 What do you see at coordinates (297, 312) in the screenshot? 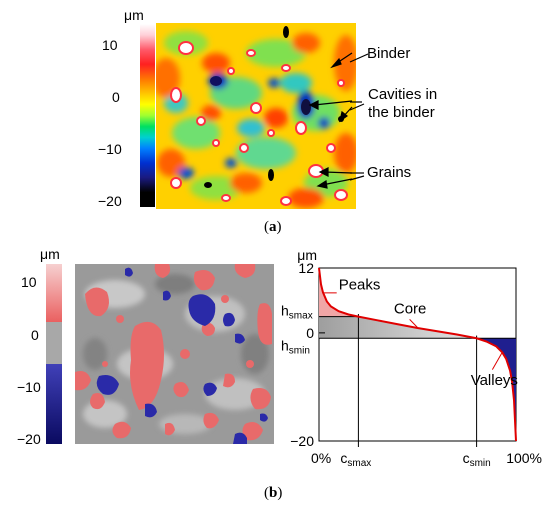
I see `h-smax-label: hsmax` at bounding box center [297, 312].